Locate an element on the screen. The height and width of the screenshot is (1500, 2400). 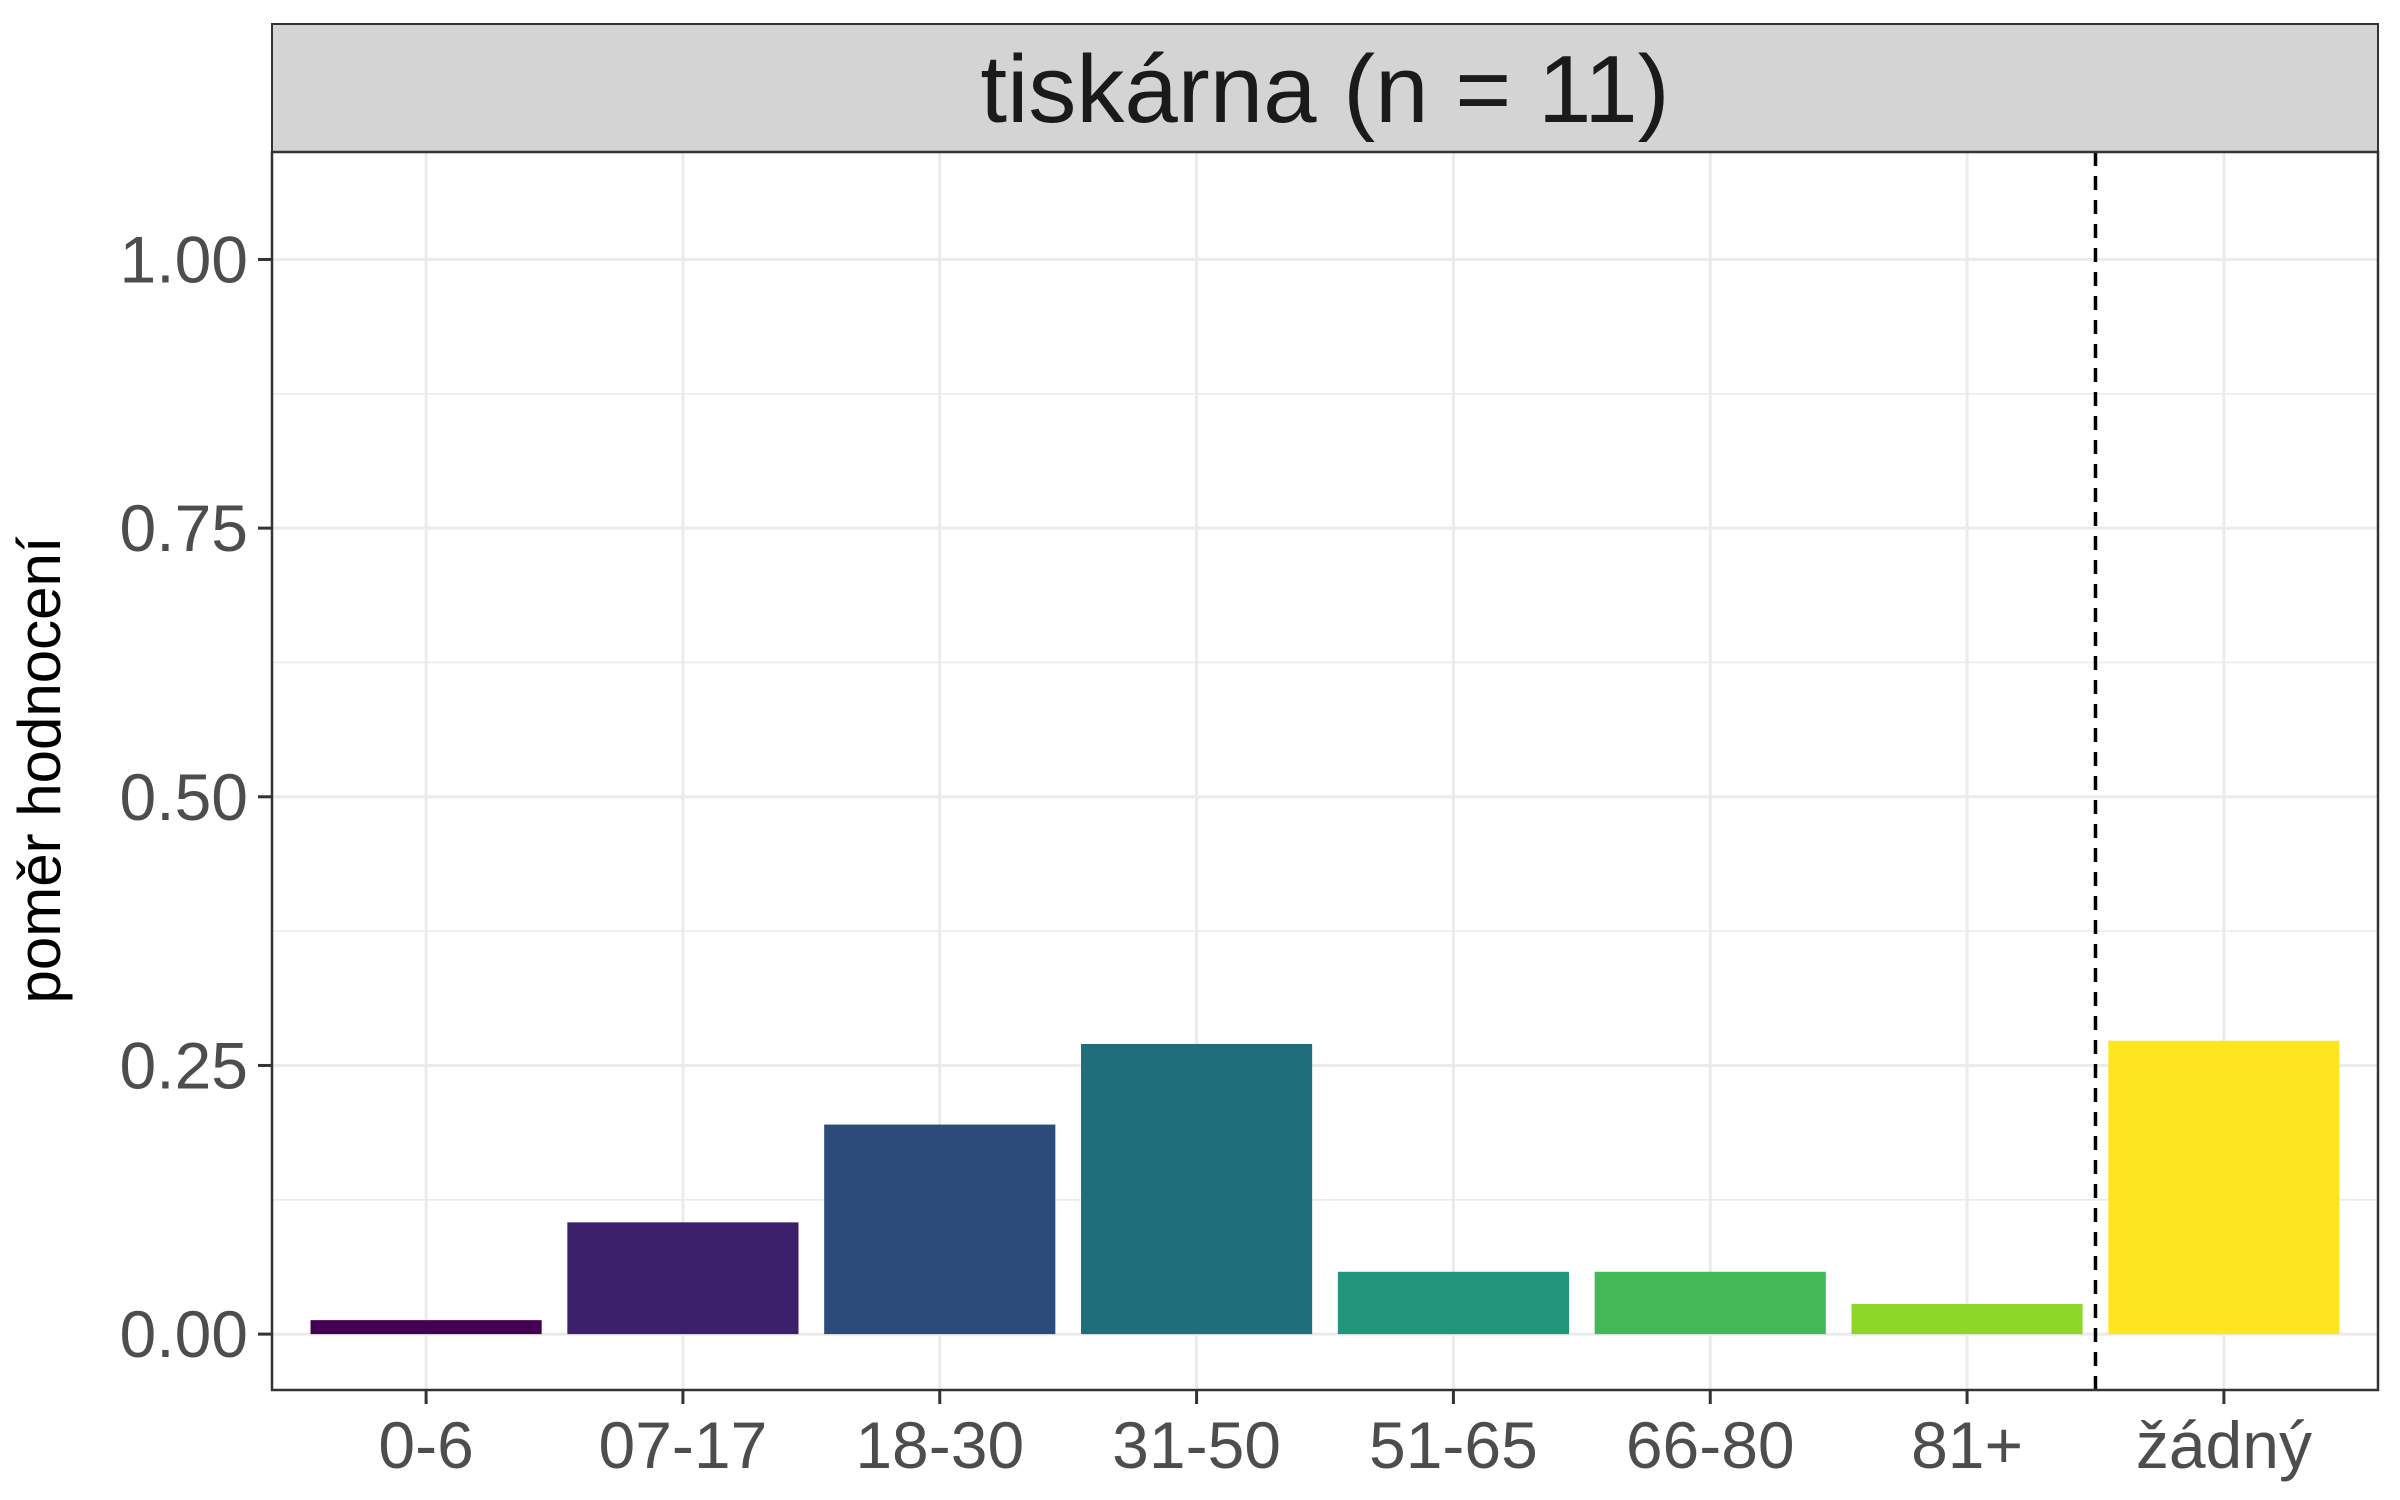
bar-žádný is located at coordinates (2224, 1187).